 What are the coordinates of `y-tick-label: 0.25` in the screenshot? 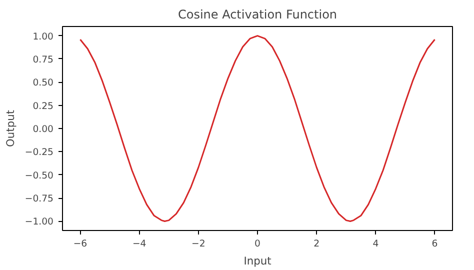 It's located at (43, 106).